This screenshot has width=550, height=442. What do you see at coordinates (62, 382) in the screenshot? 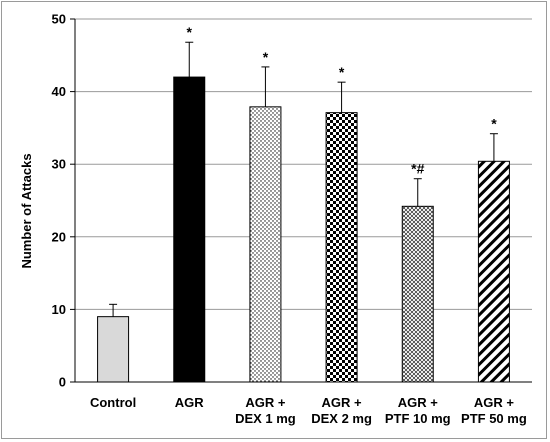
I see `y-tick-label: 0` at bounding box center [62, 382].